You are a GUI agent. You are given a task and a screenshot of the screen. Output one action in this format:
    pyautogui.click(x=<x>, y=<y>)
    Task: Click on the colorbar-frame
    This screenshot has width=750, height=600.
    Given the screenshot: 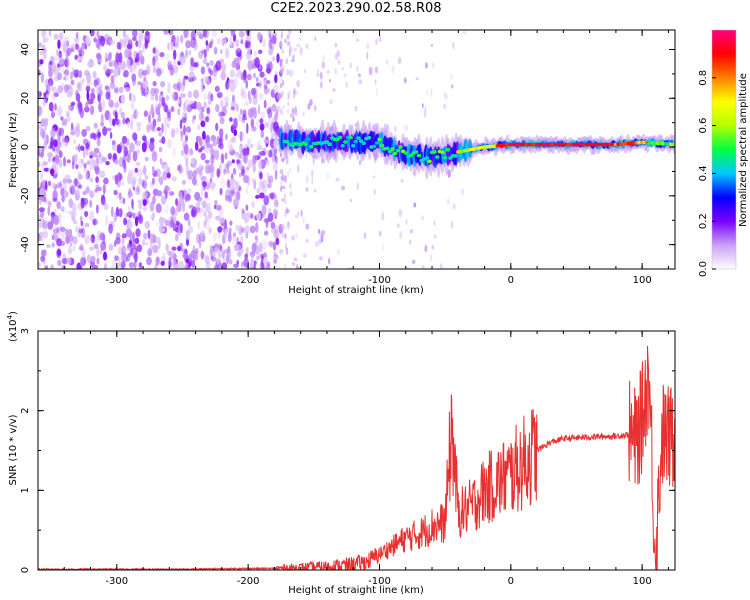 What is the action you would take?
    pyautogui.click(x=724, y=149)
    